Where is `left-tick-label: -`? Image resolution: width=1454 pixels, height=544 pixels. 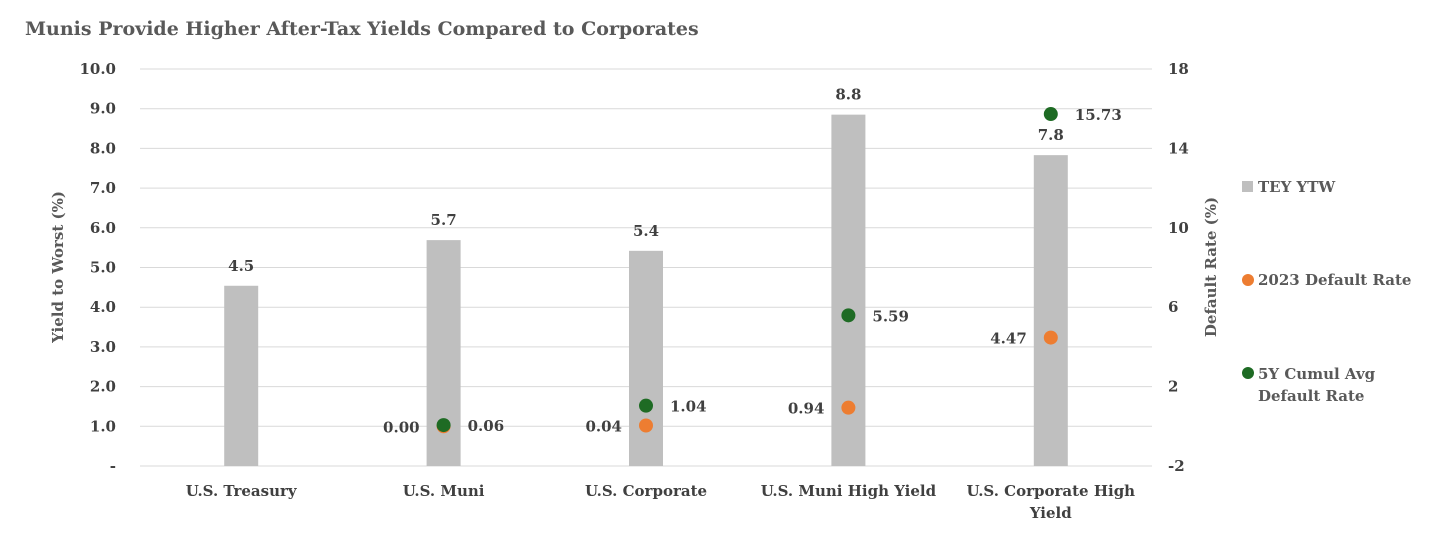 left-tick-label: - is located at coordinates (113, 466).